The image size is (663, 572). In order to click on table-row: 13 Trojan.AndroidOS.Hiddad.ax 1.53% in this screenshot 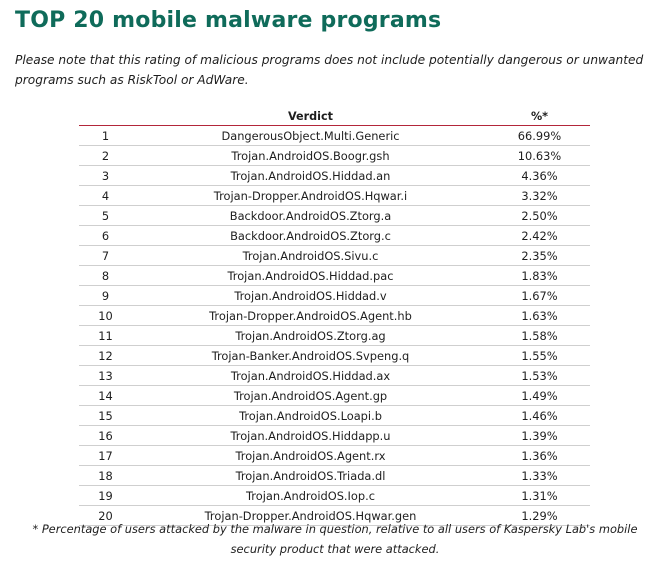, I will do `click(334, 375)`.